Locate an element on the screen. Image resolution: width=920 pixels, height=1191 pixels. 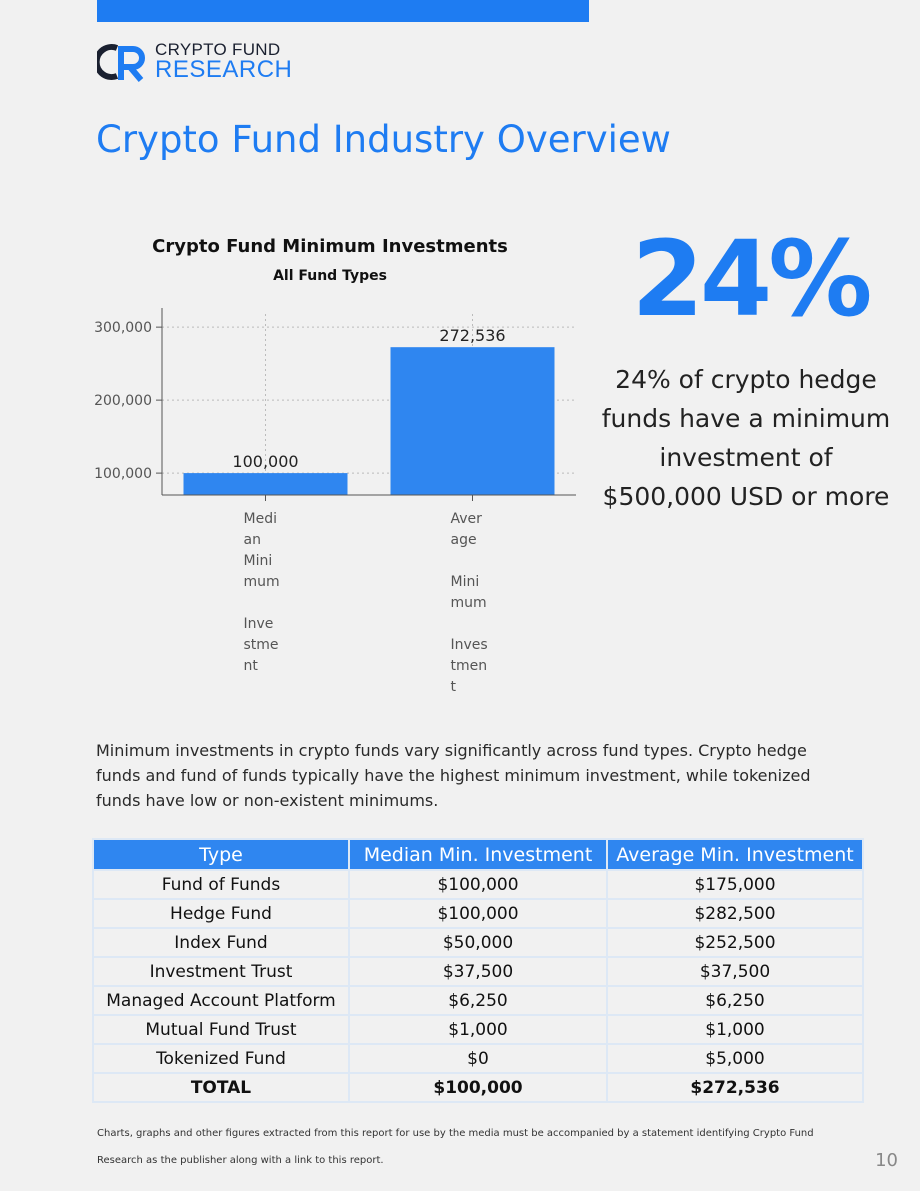
cfr-logo-icon is located at coordinates (121, 63).